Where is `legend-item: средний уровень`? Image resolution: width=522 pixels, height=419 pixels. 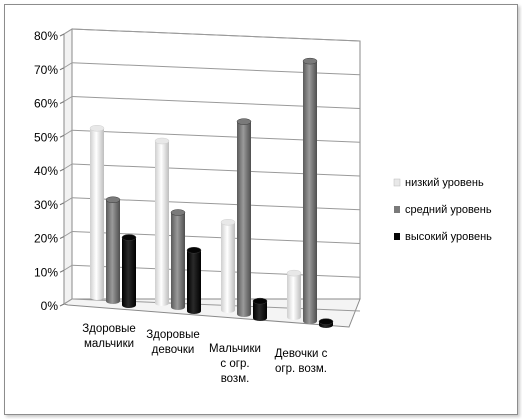
legend-item: средний уровень is located at coordinates (443, 210).